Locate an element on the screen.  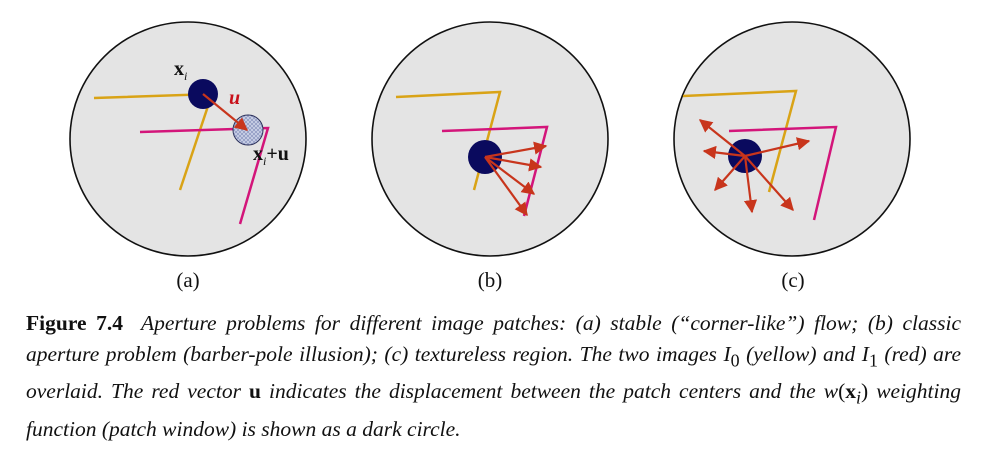
figure-number: Figure 7.4 is located at coordinates (74, 323).